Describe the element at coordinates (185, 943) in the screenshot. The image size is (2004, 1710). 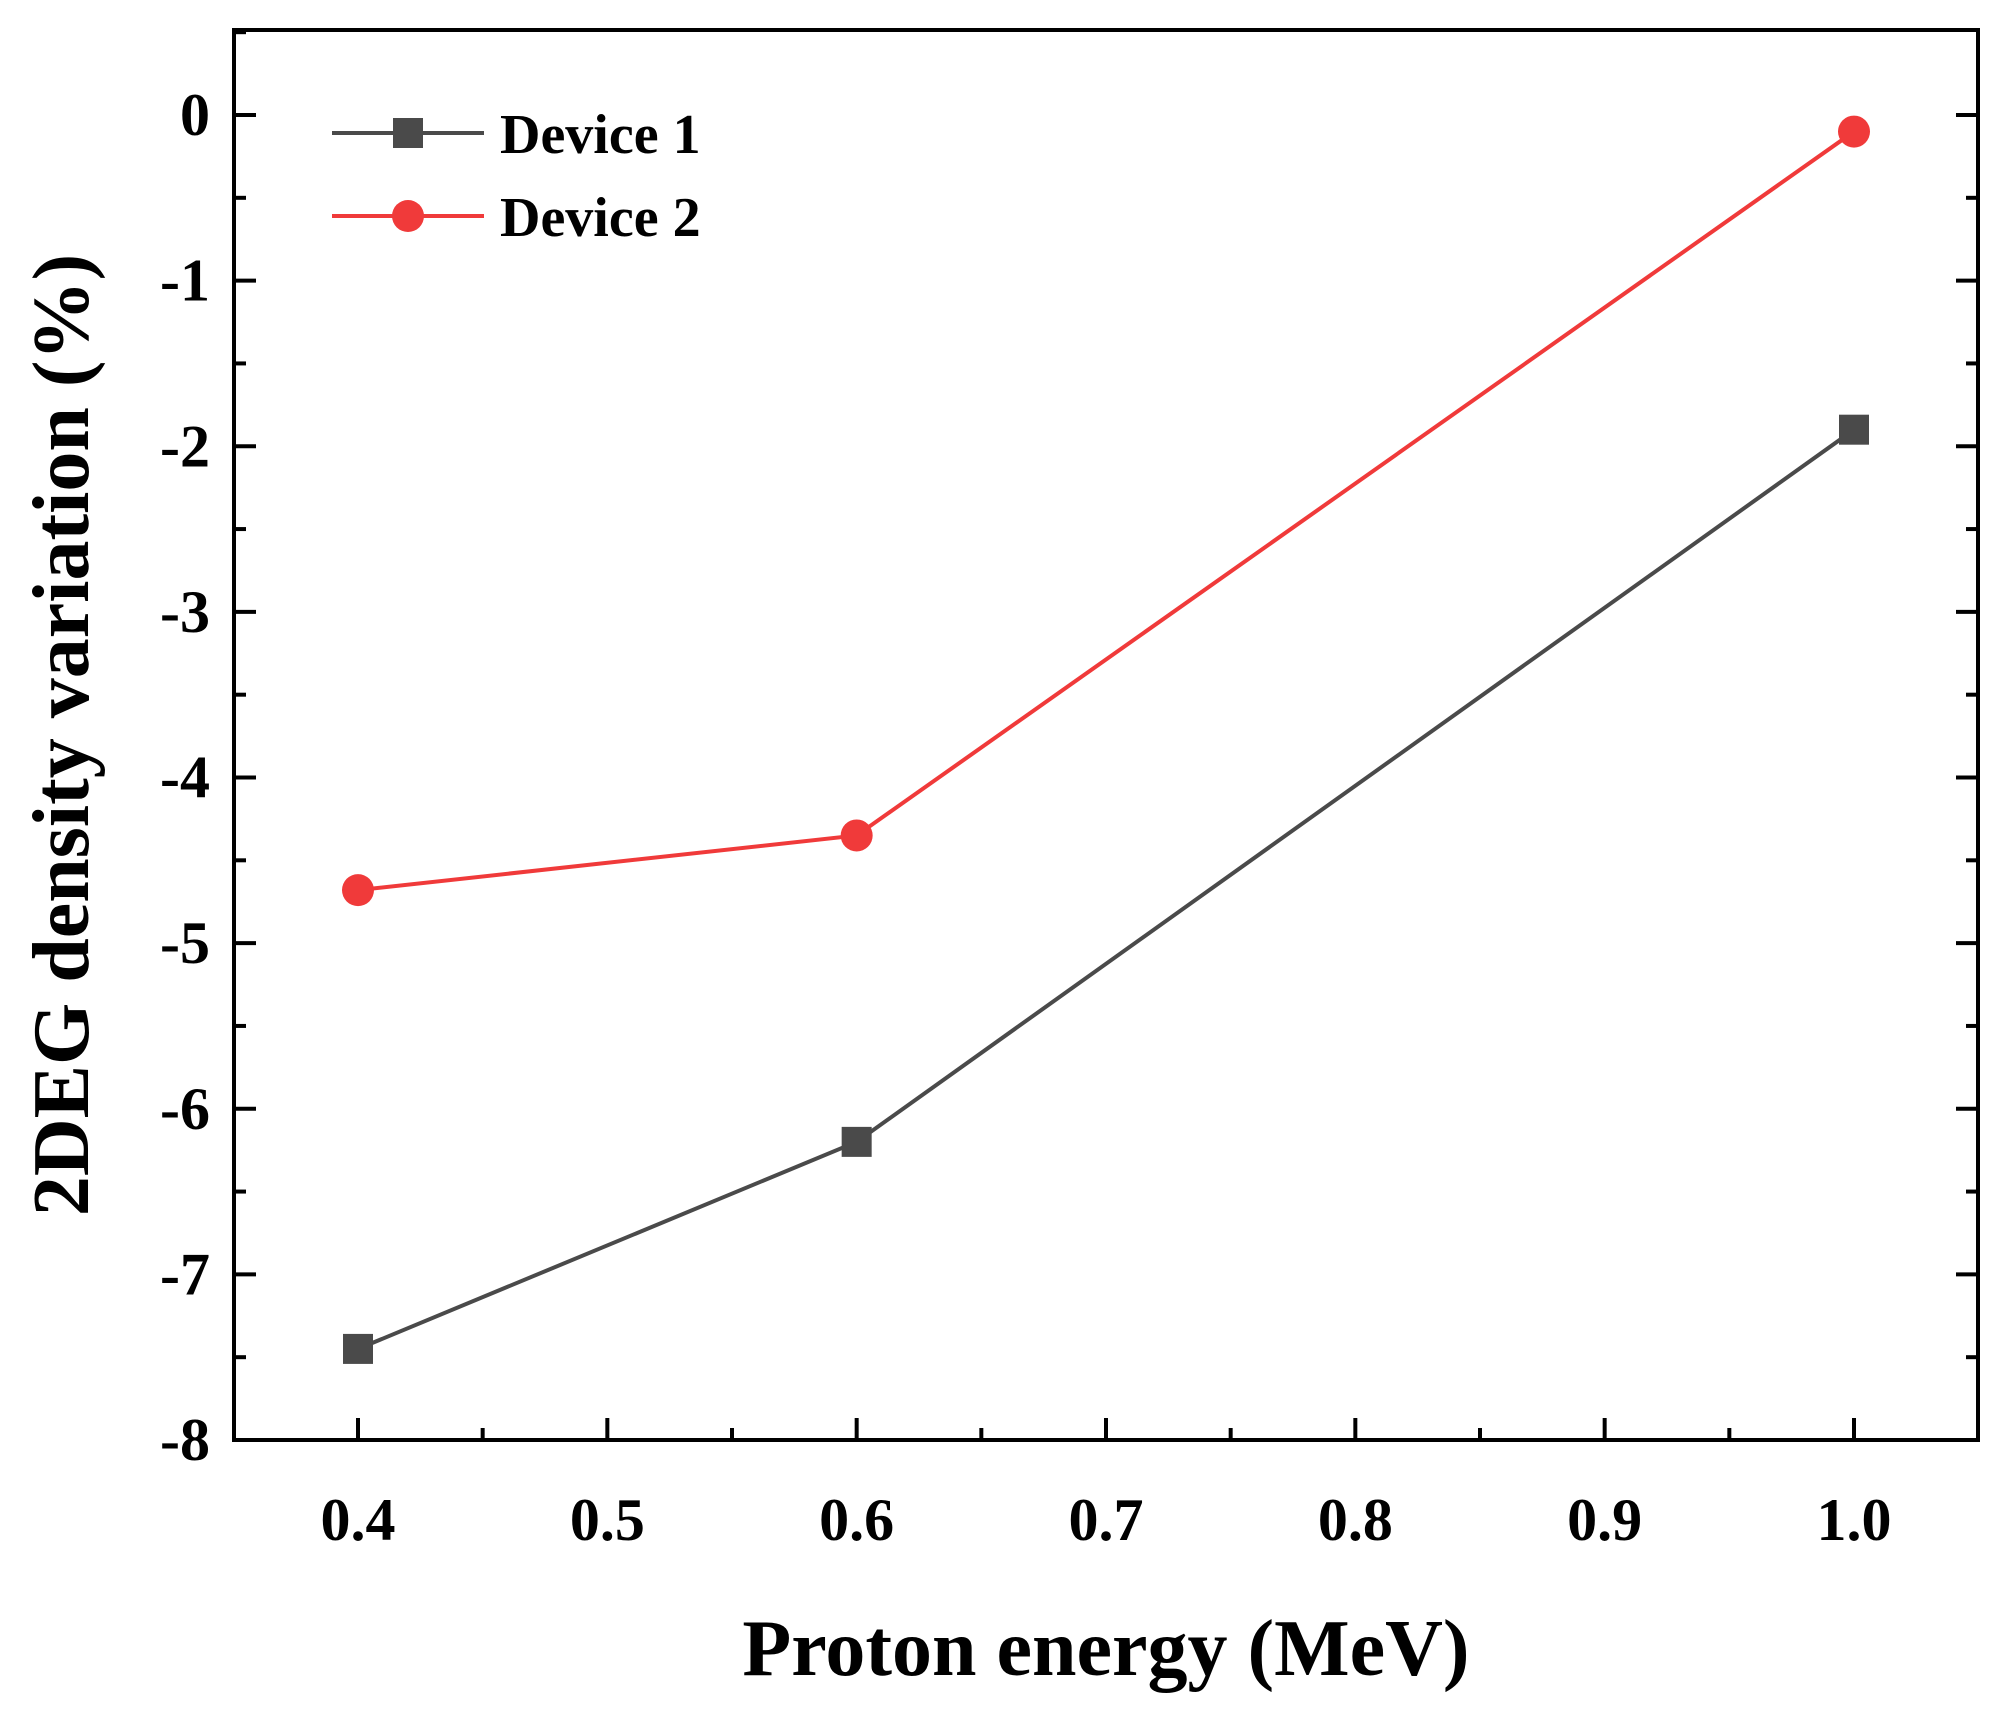
I see `y-tick-label: -5` at that location.